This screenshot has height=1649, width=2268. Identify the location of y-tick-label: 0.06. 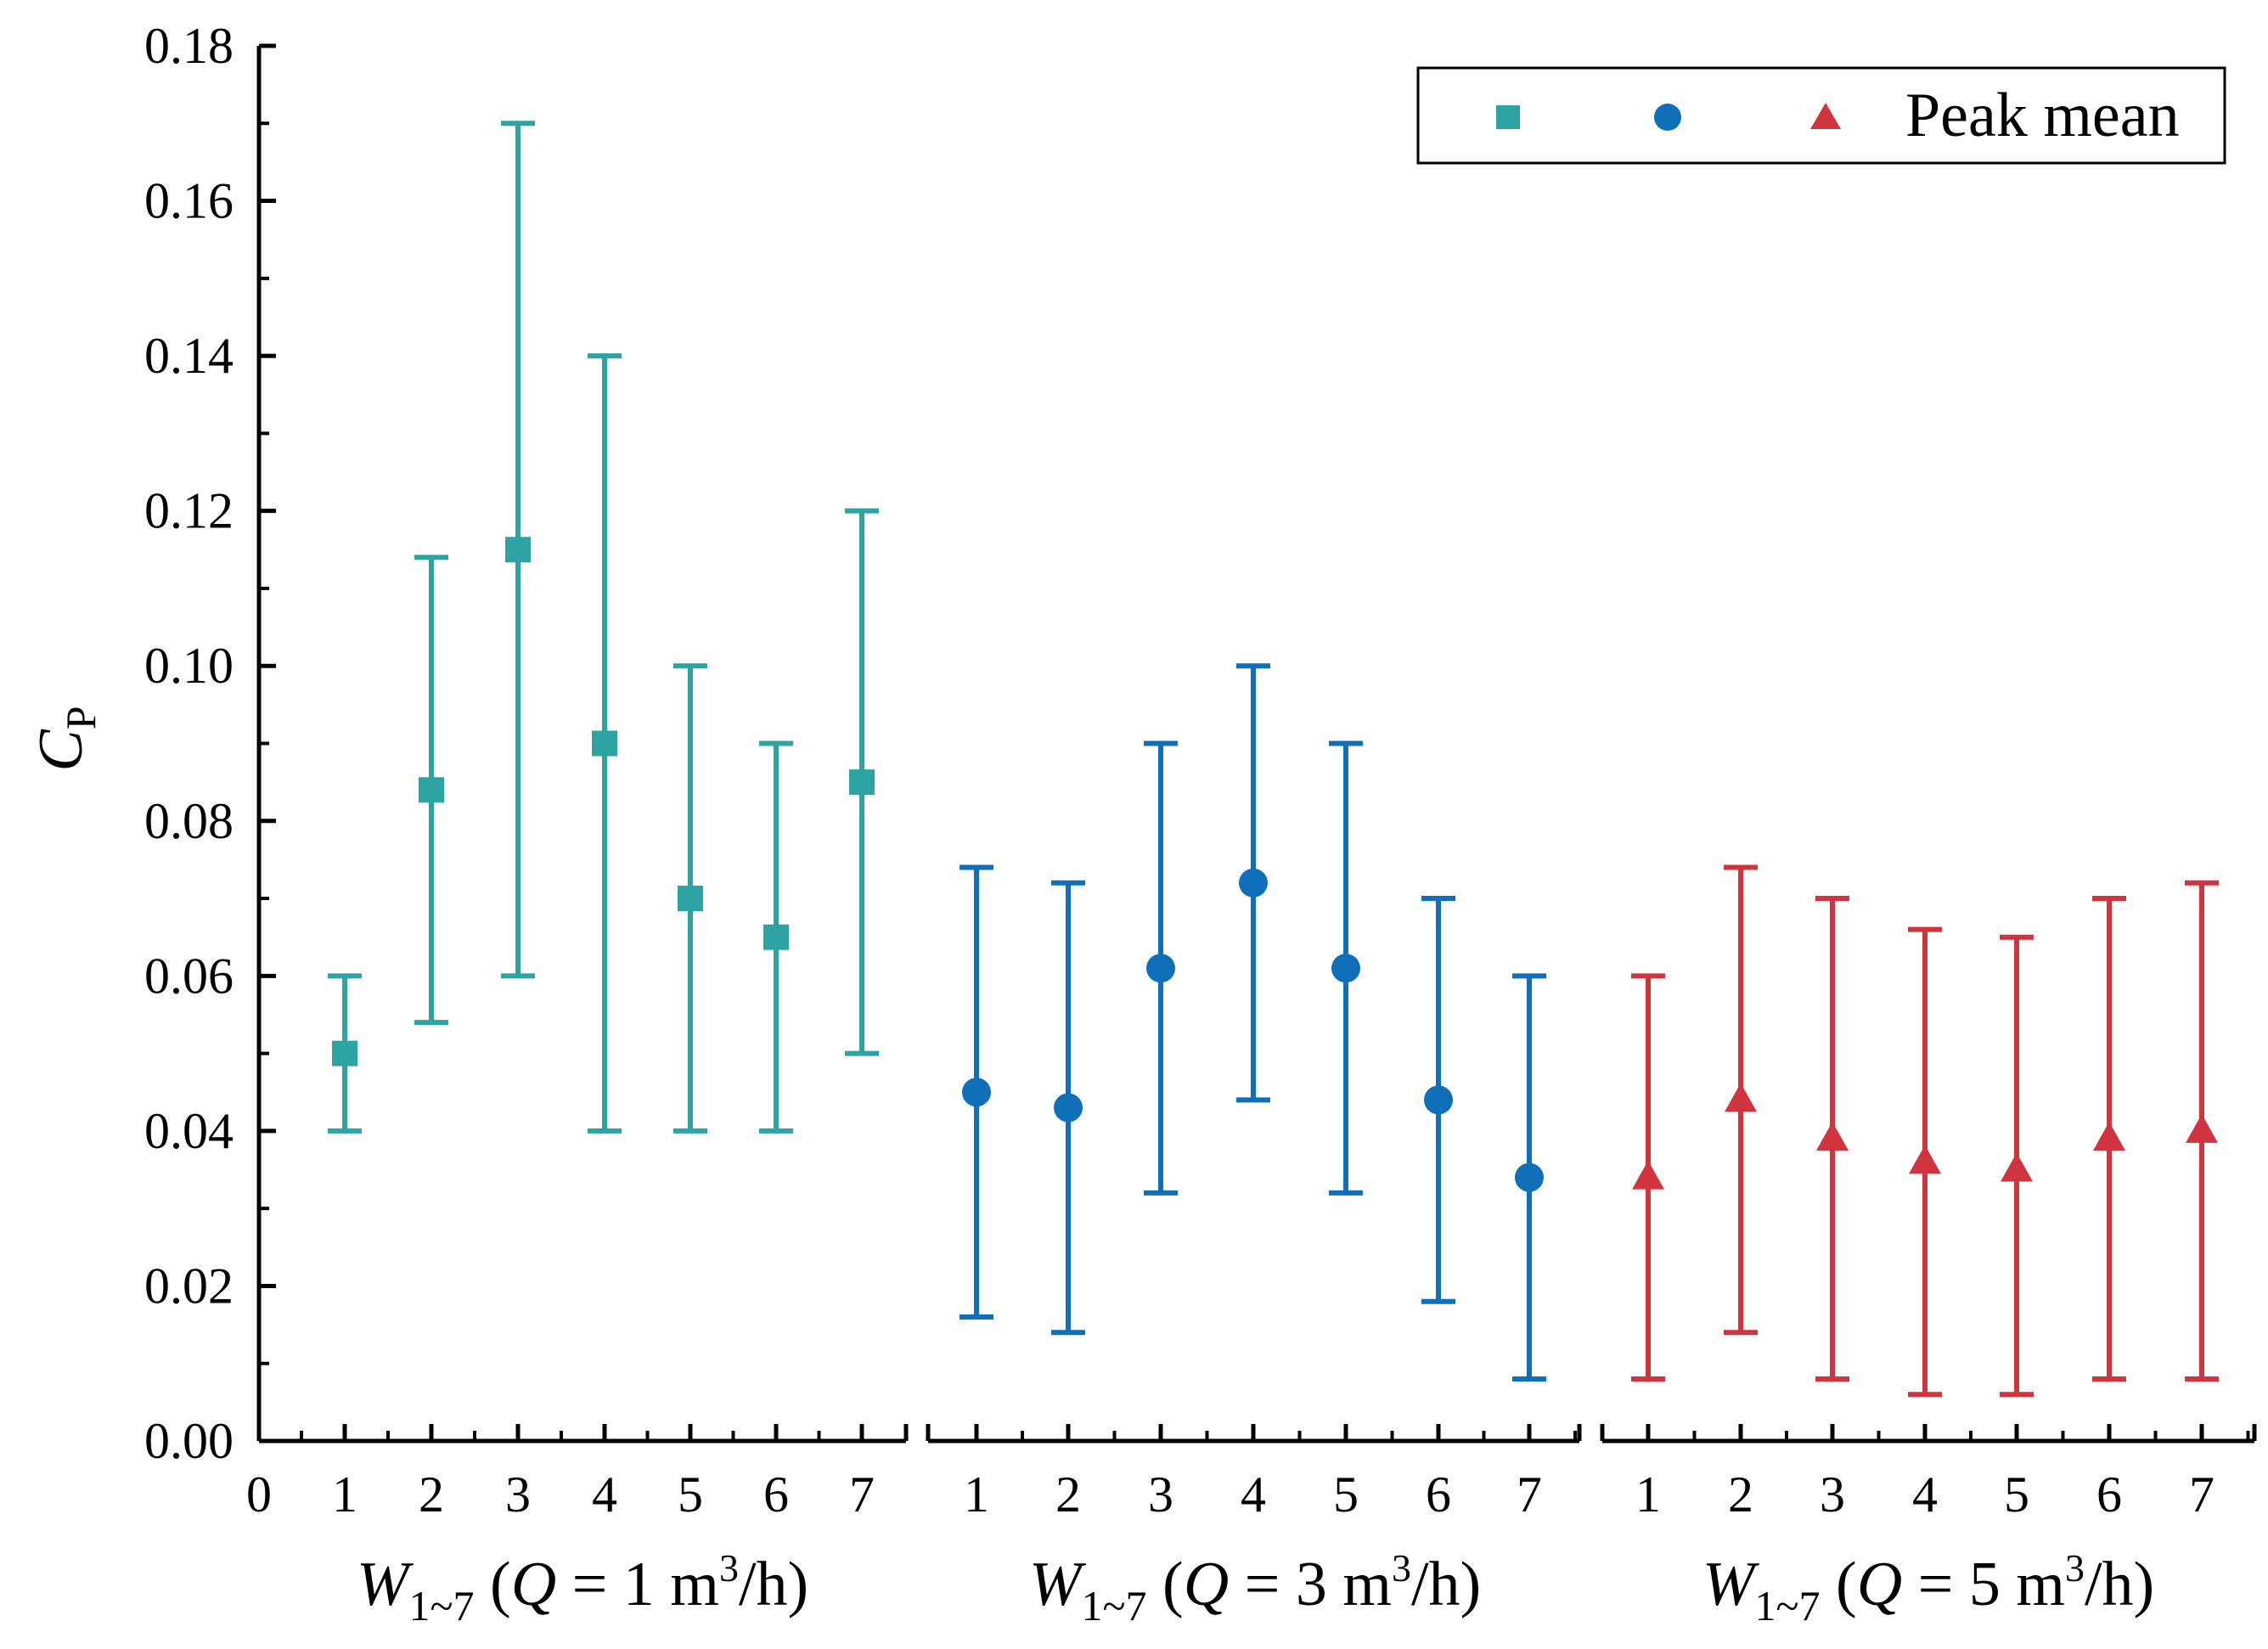
(189, 976).